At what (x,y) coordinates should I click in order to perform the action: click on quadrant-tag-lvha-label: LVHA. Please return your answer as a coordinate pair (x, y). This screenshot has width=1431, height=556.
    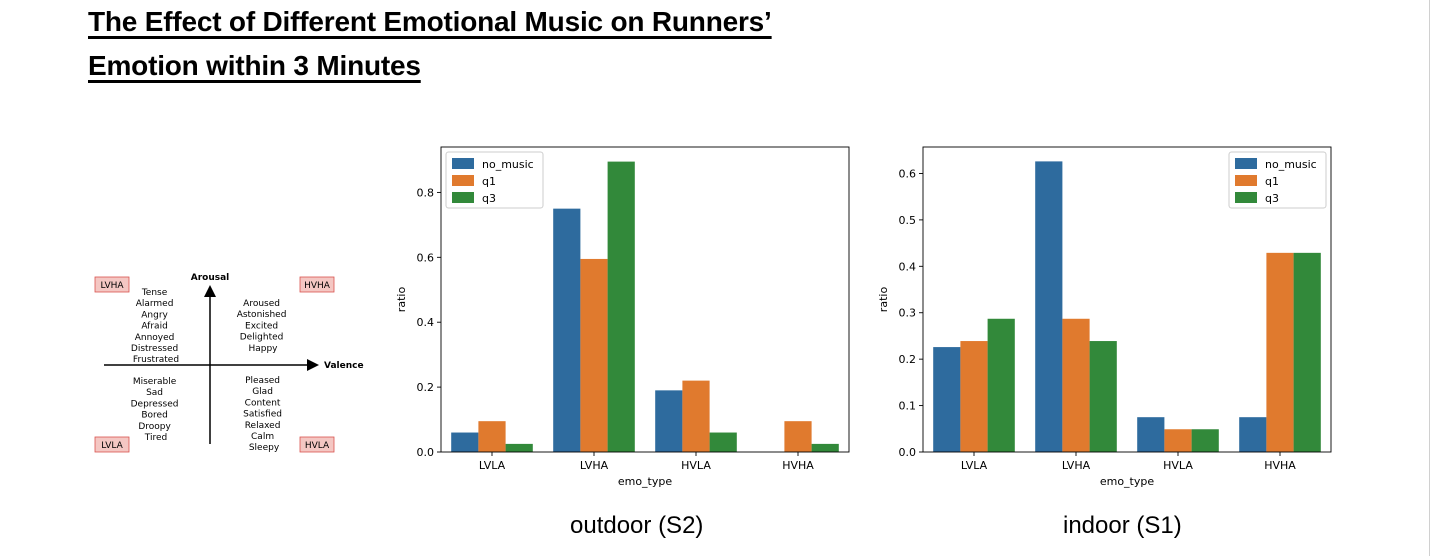
    Looking at the image, I should click on (112, 286).